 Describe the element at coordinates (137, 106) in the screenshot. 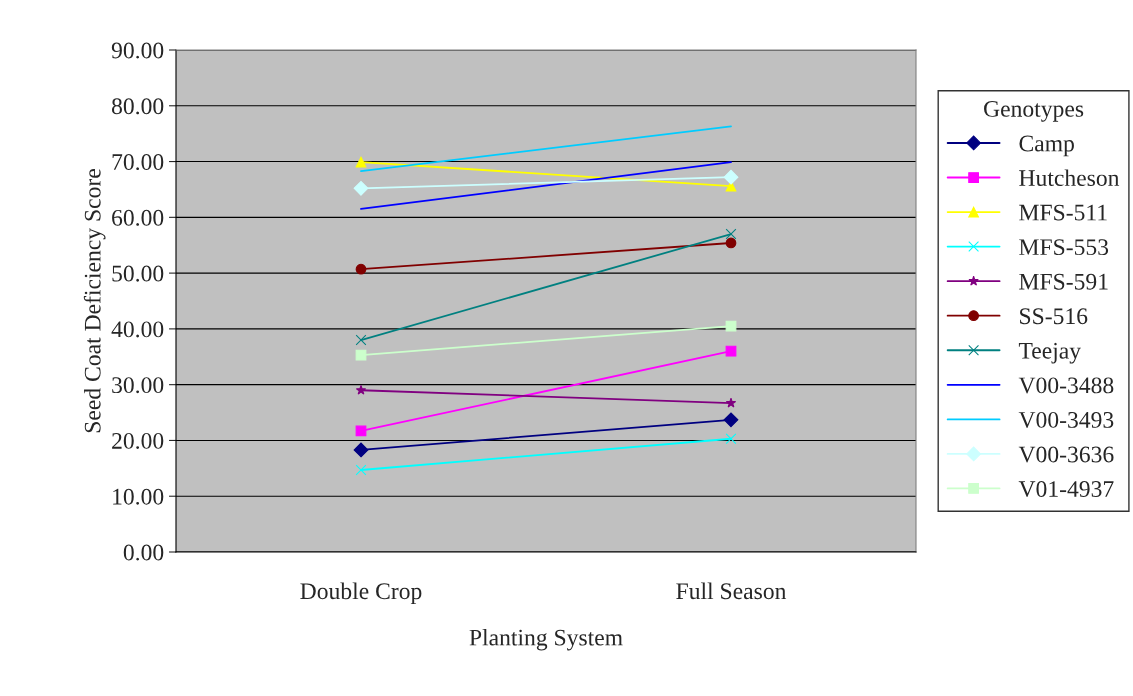

I see `y-tick-label: 80.00` at that location.